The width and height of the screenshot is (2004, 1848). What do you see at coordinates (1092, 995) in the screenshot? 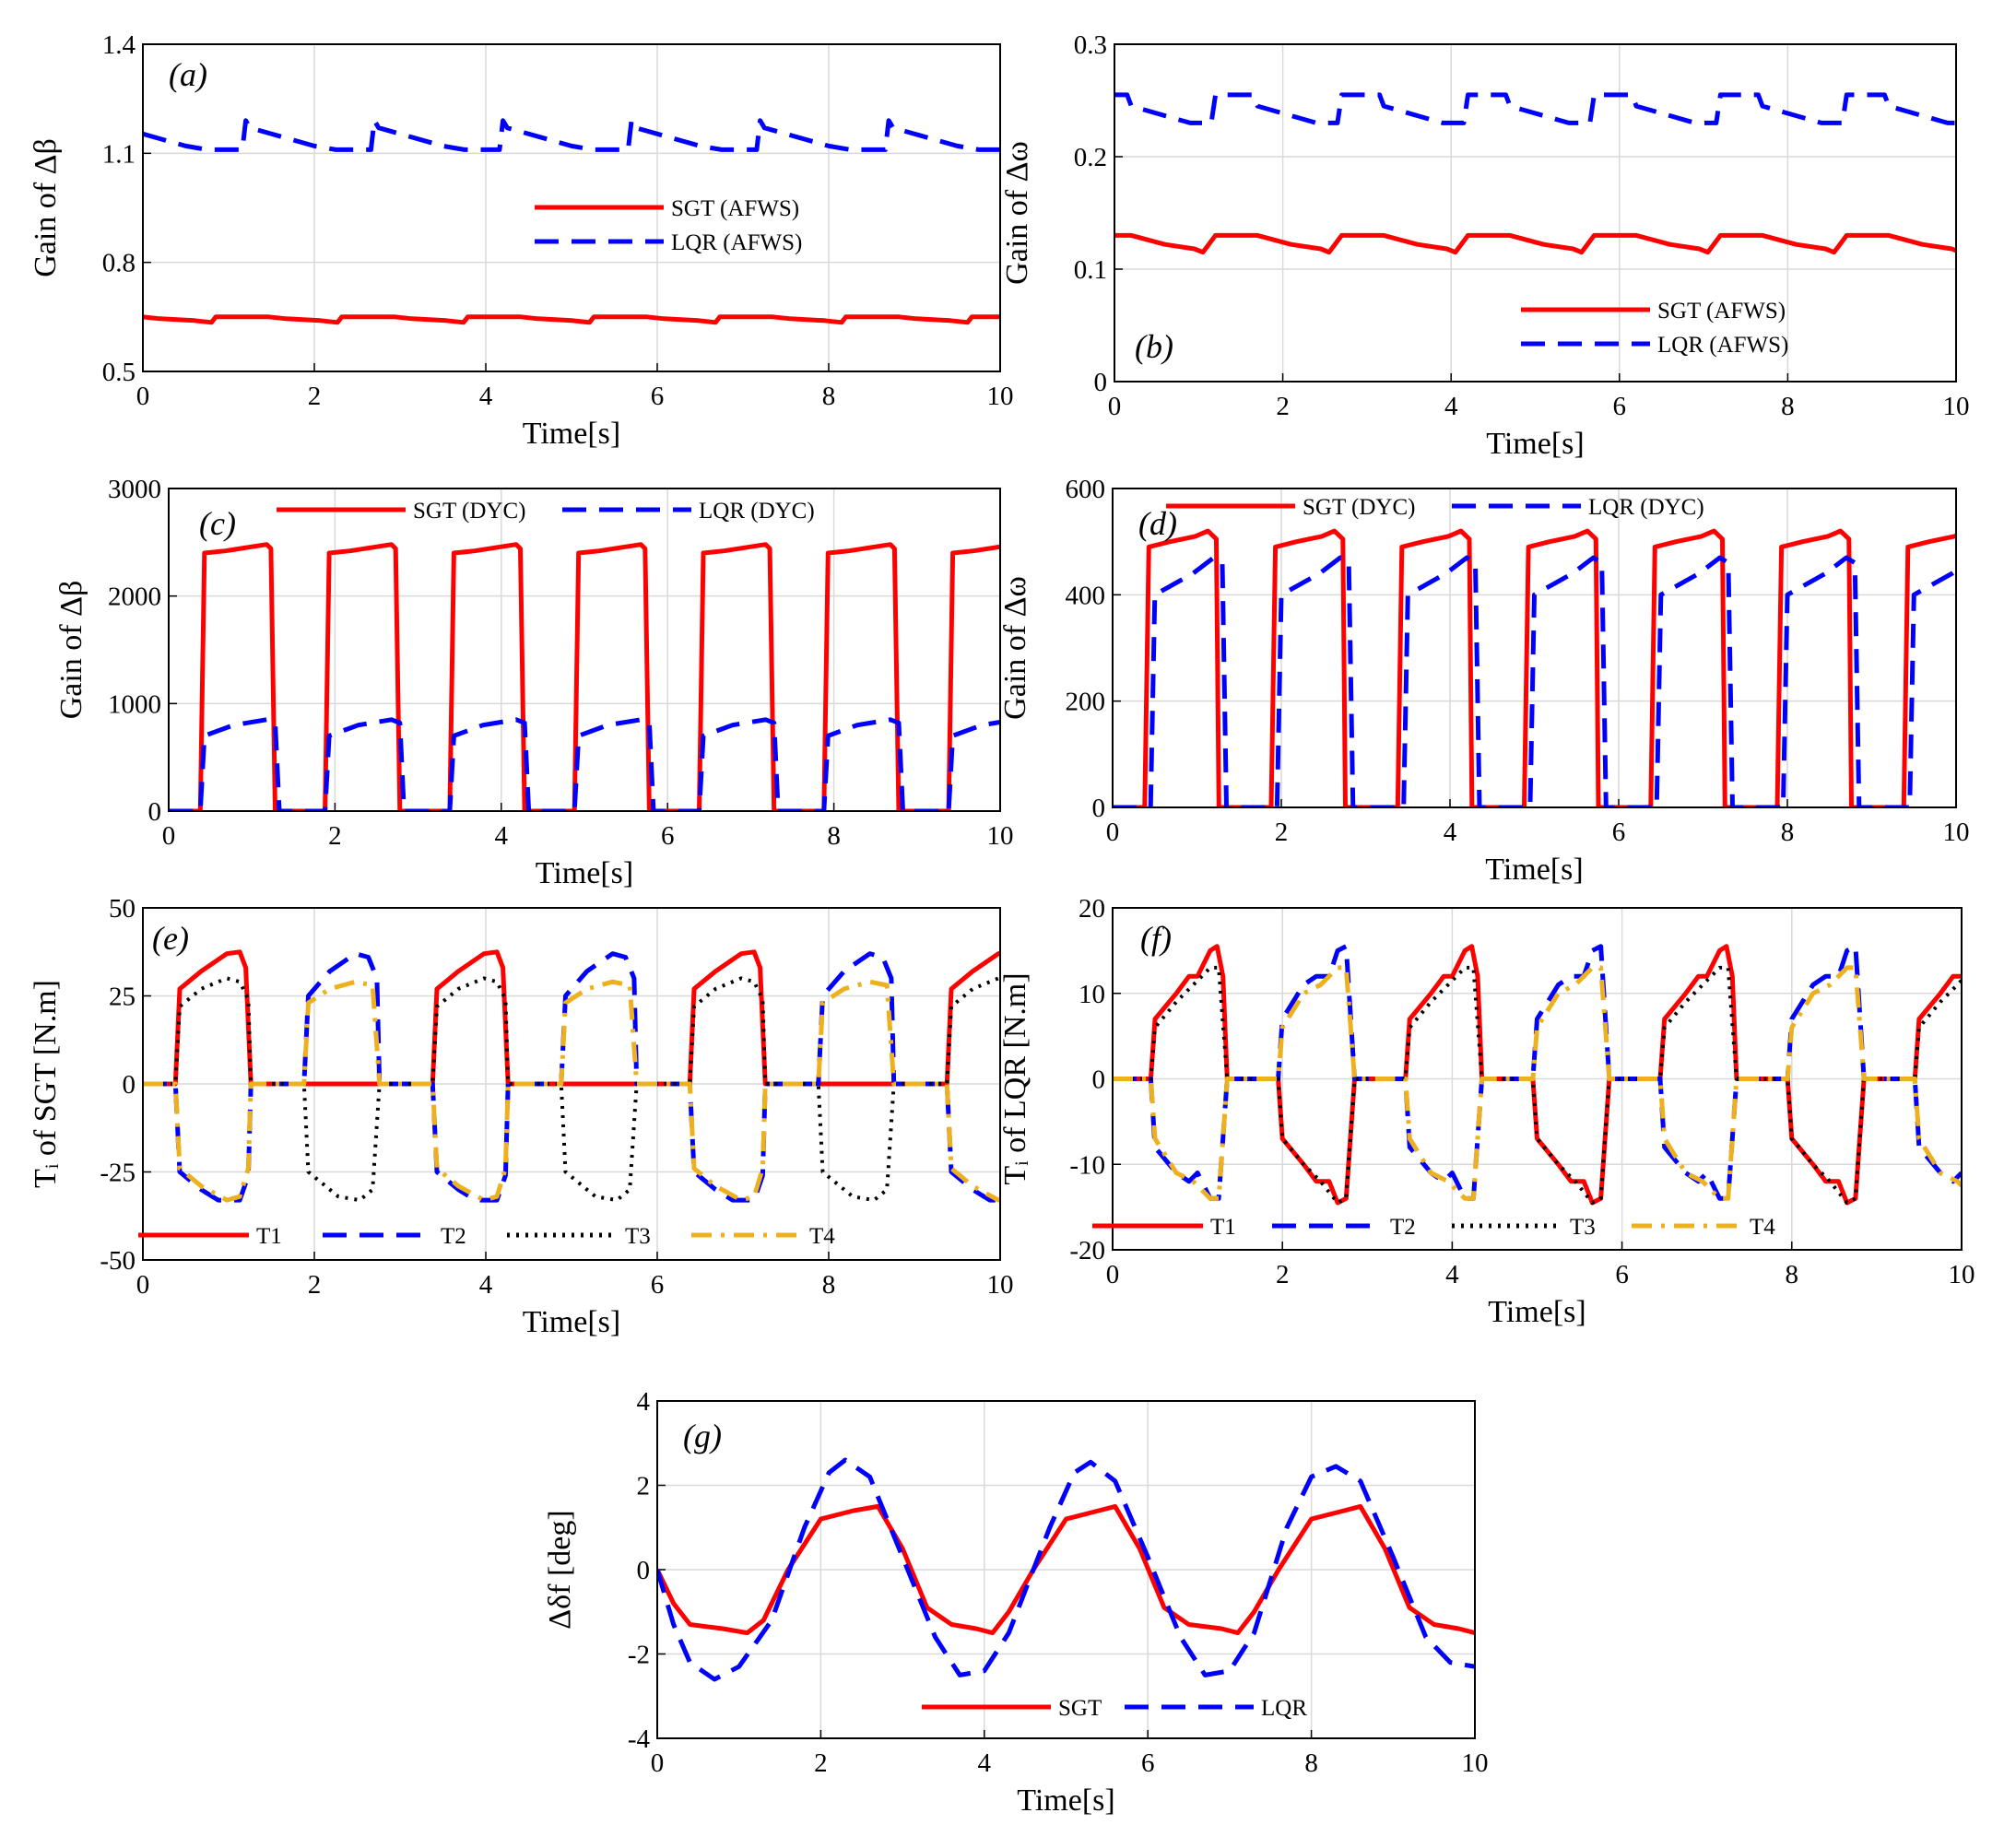
I see `y-tick-label: 10` at bounding box center [1092, 995].